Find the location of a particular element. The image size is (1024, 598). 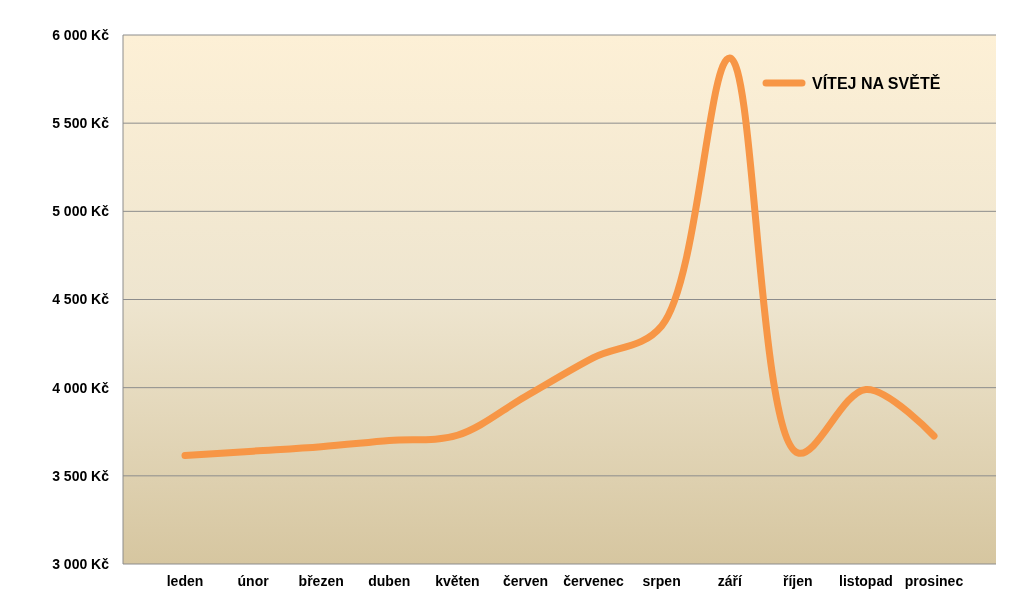

y-tick-label: 4 000 Kč is located at coordinates (81, 387).